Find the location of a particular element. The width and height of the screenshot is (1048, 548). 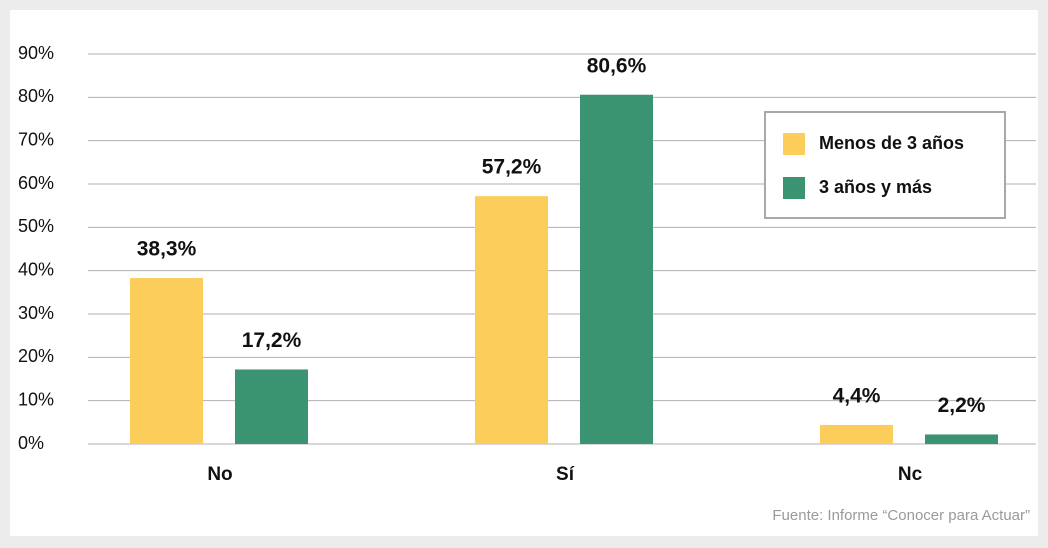

x-tick-label: No is located at coordinates (219, 474).